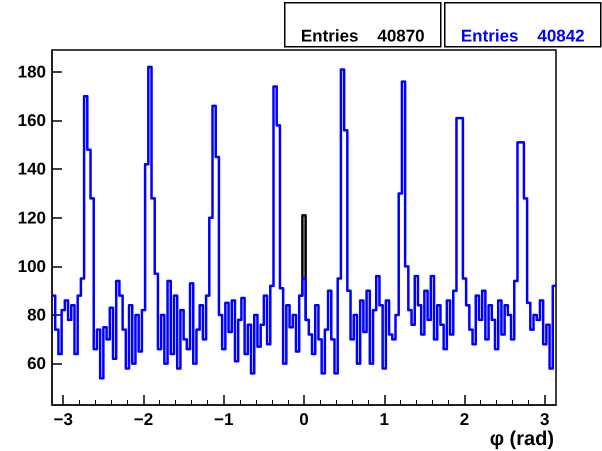 This screenshot has height=451, width=602. Describe the element at coordinates (522, 439) in the screenshot. I see `x-axis-title: φ (rad)` at that location.